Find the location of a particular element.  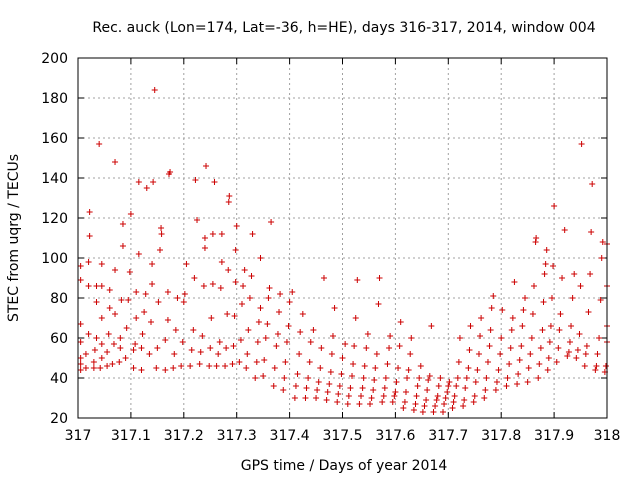

y-tick-label: 160 is located at coordinates (54, 139).